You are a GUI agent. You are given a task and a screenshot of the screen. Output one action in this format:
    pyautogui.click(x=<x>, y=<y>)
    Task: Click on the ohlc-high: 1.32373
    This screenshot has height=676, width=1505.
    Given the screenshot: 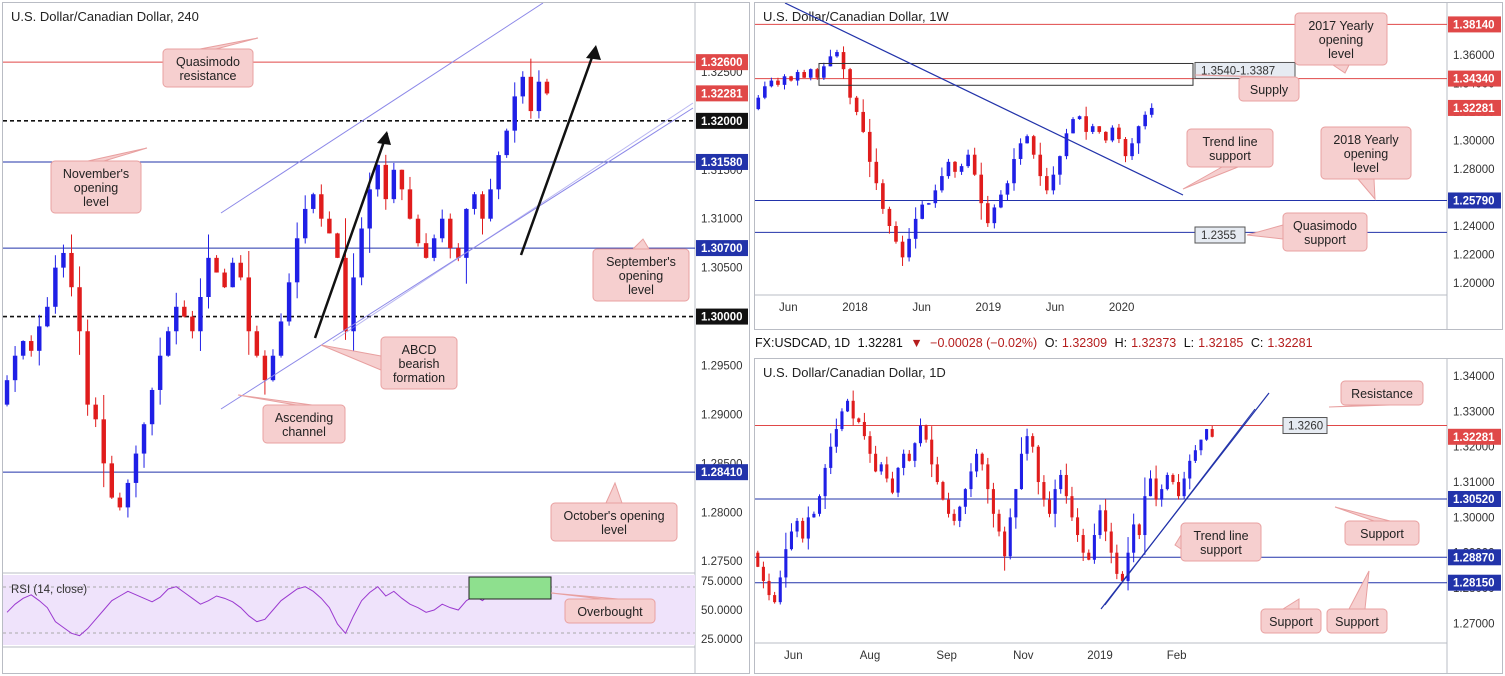 What is the action you would take?
    pyautogui.click(x=1154, y=343)
    